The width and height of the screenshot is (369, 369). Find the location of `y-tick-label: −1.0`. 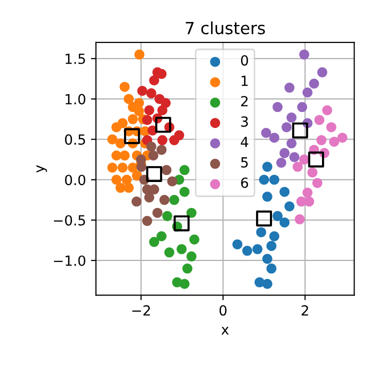

y-tick-label: −1.0 is located at coordinates (70, 260).